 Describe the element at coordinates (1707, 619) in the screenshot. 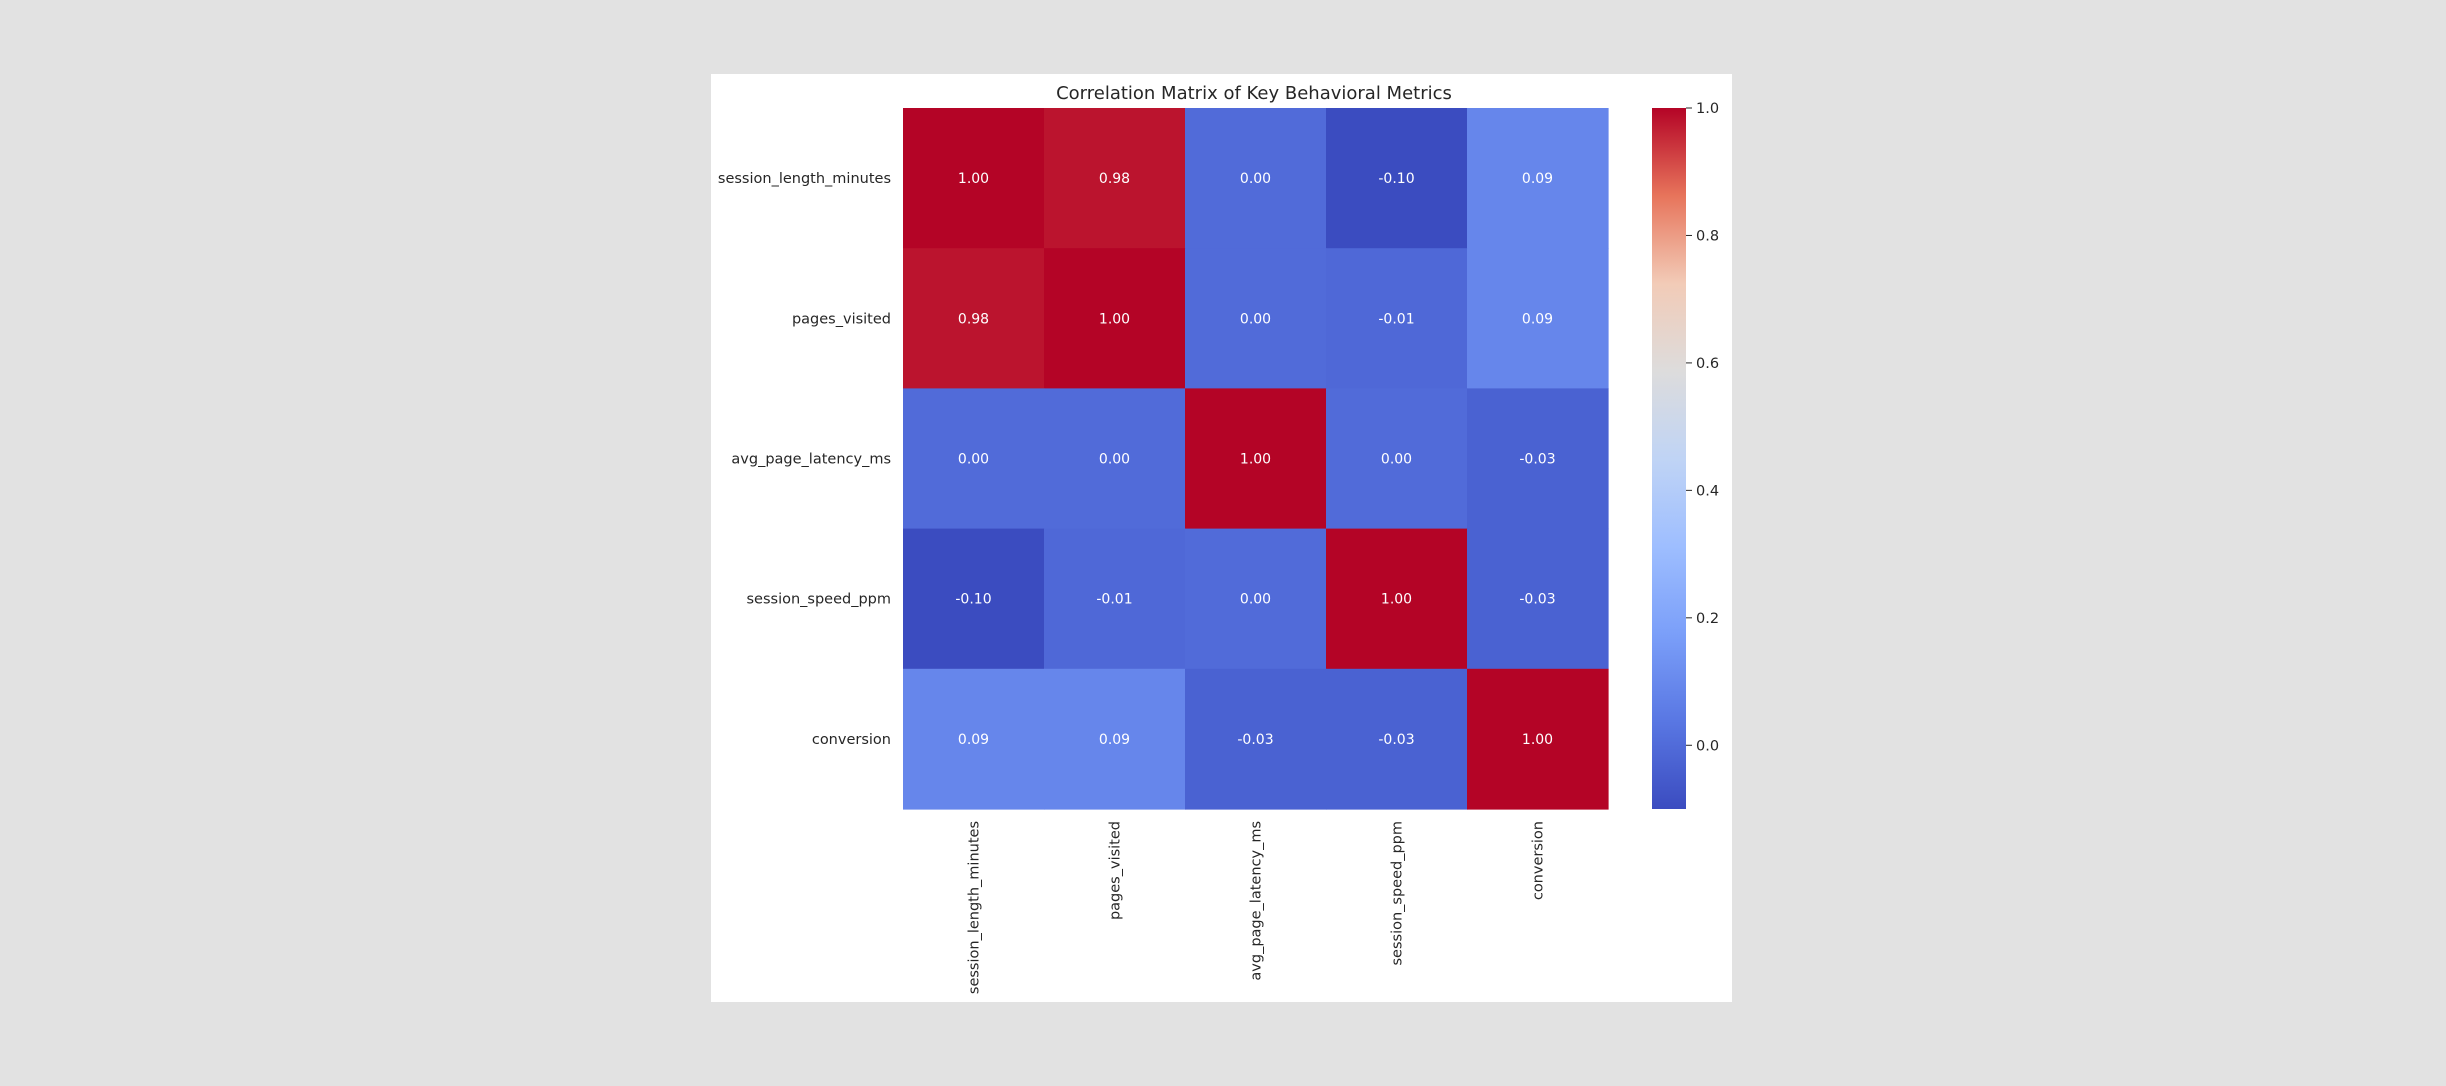

I see `colorbar-tick-label: 0.2` at that location.